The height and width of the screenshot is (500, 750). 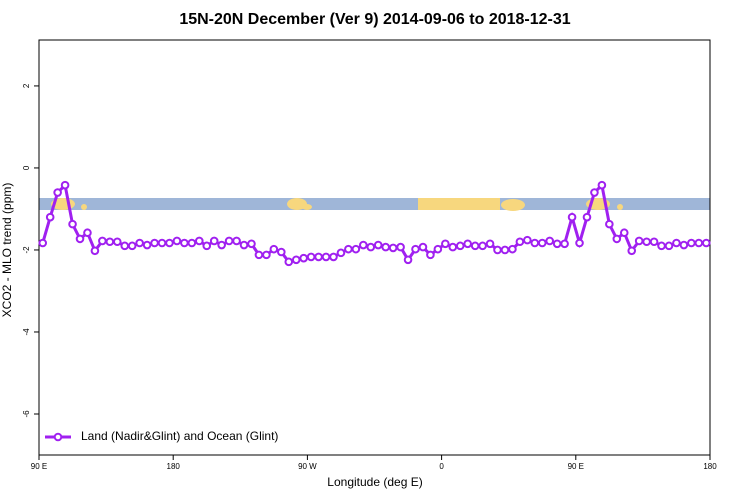 I want to click on y-tick-label: 2, so click(x=26, y=85).